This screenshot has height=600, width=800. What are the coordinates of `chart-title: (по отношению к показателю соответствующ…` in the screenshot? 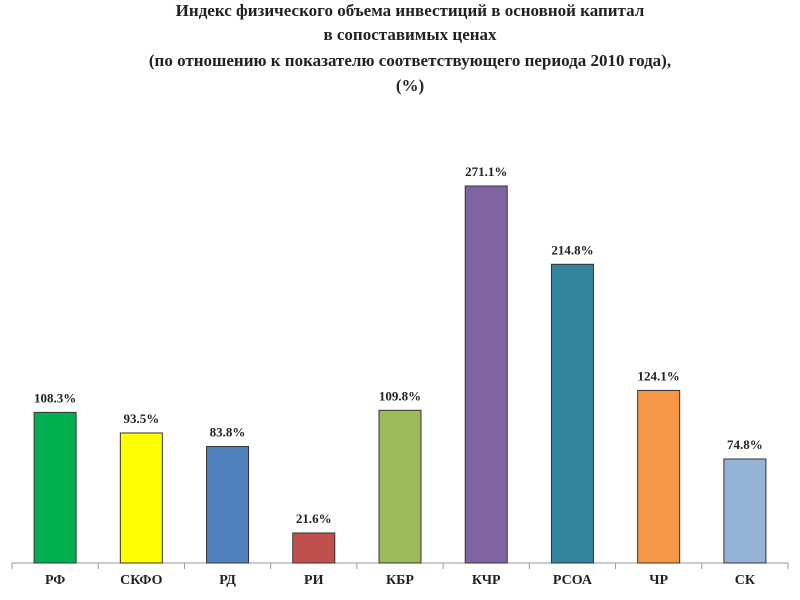 It's located at (410, 60).